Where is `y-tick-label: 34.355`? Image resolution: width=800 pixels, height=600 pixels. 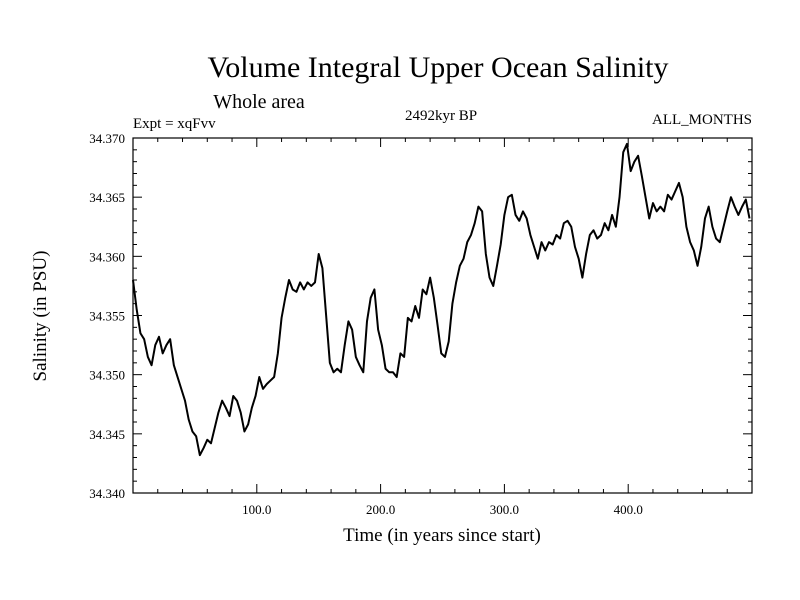 y-tick-label: 34.355 is located at coordinates (107, 316).